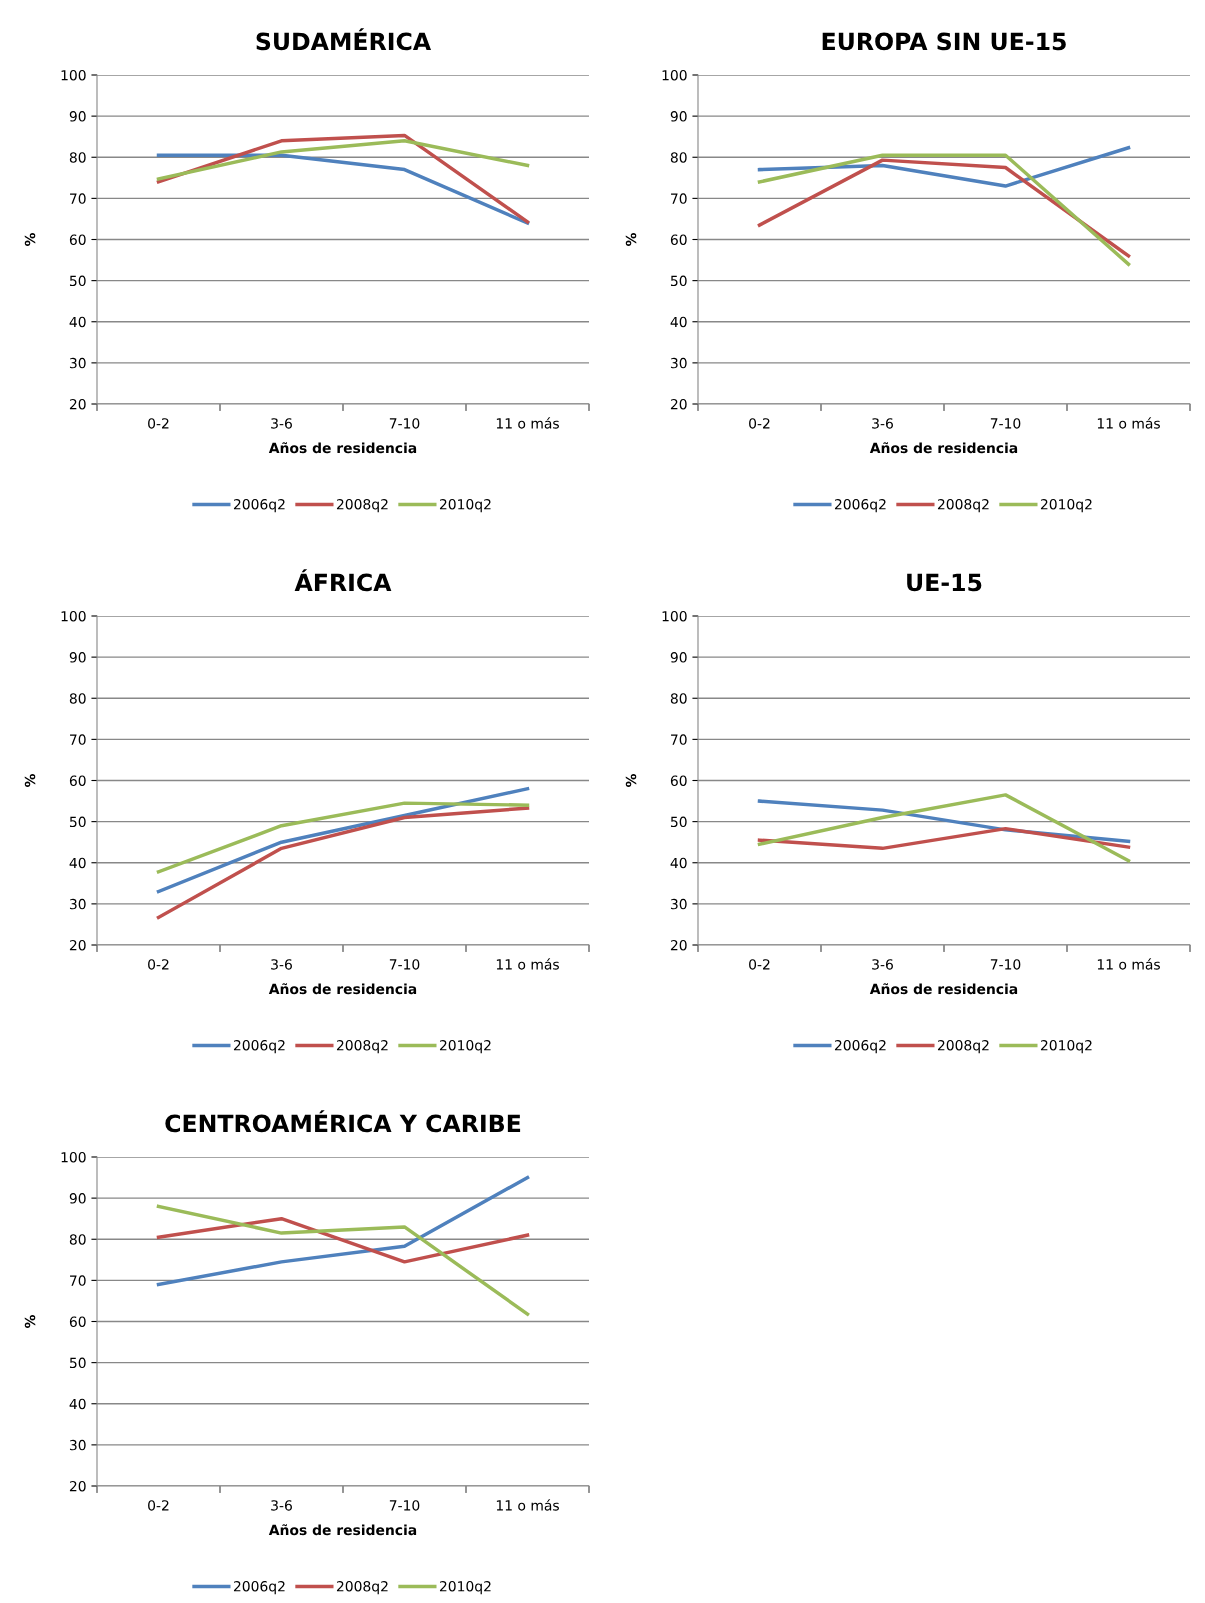 The height and width of the screenshot is (1603, 1205). What do you see at coordinates (344, 39) in the screenshot?
I see `chart-title: SUDAMÉRICA` at bounding box center [344, 39].